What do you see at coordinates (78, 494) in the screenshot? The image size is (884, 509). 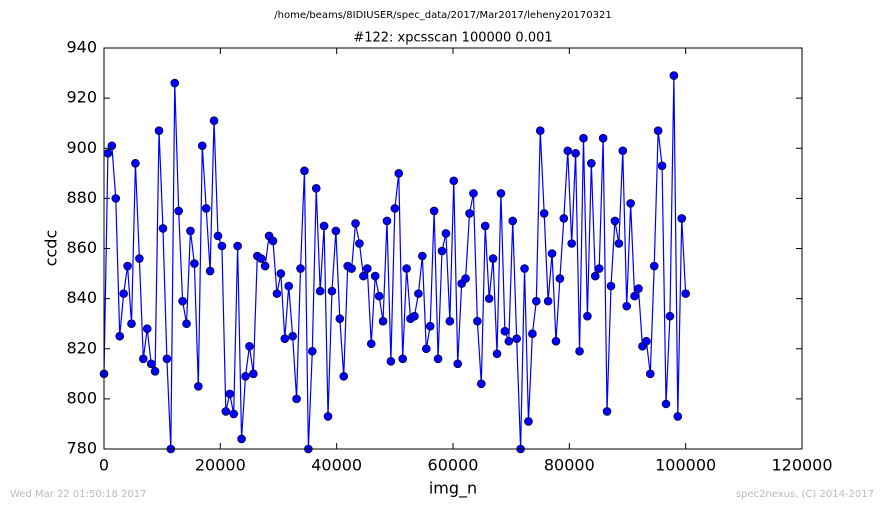 I see `timestamp: Wed Mar 22 01:50:18 2017` at bounding box center [78, 494].